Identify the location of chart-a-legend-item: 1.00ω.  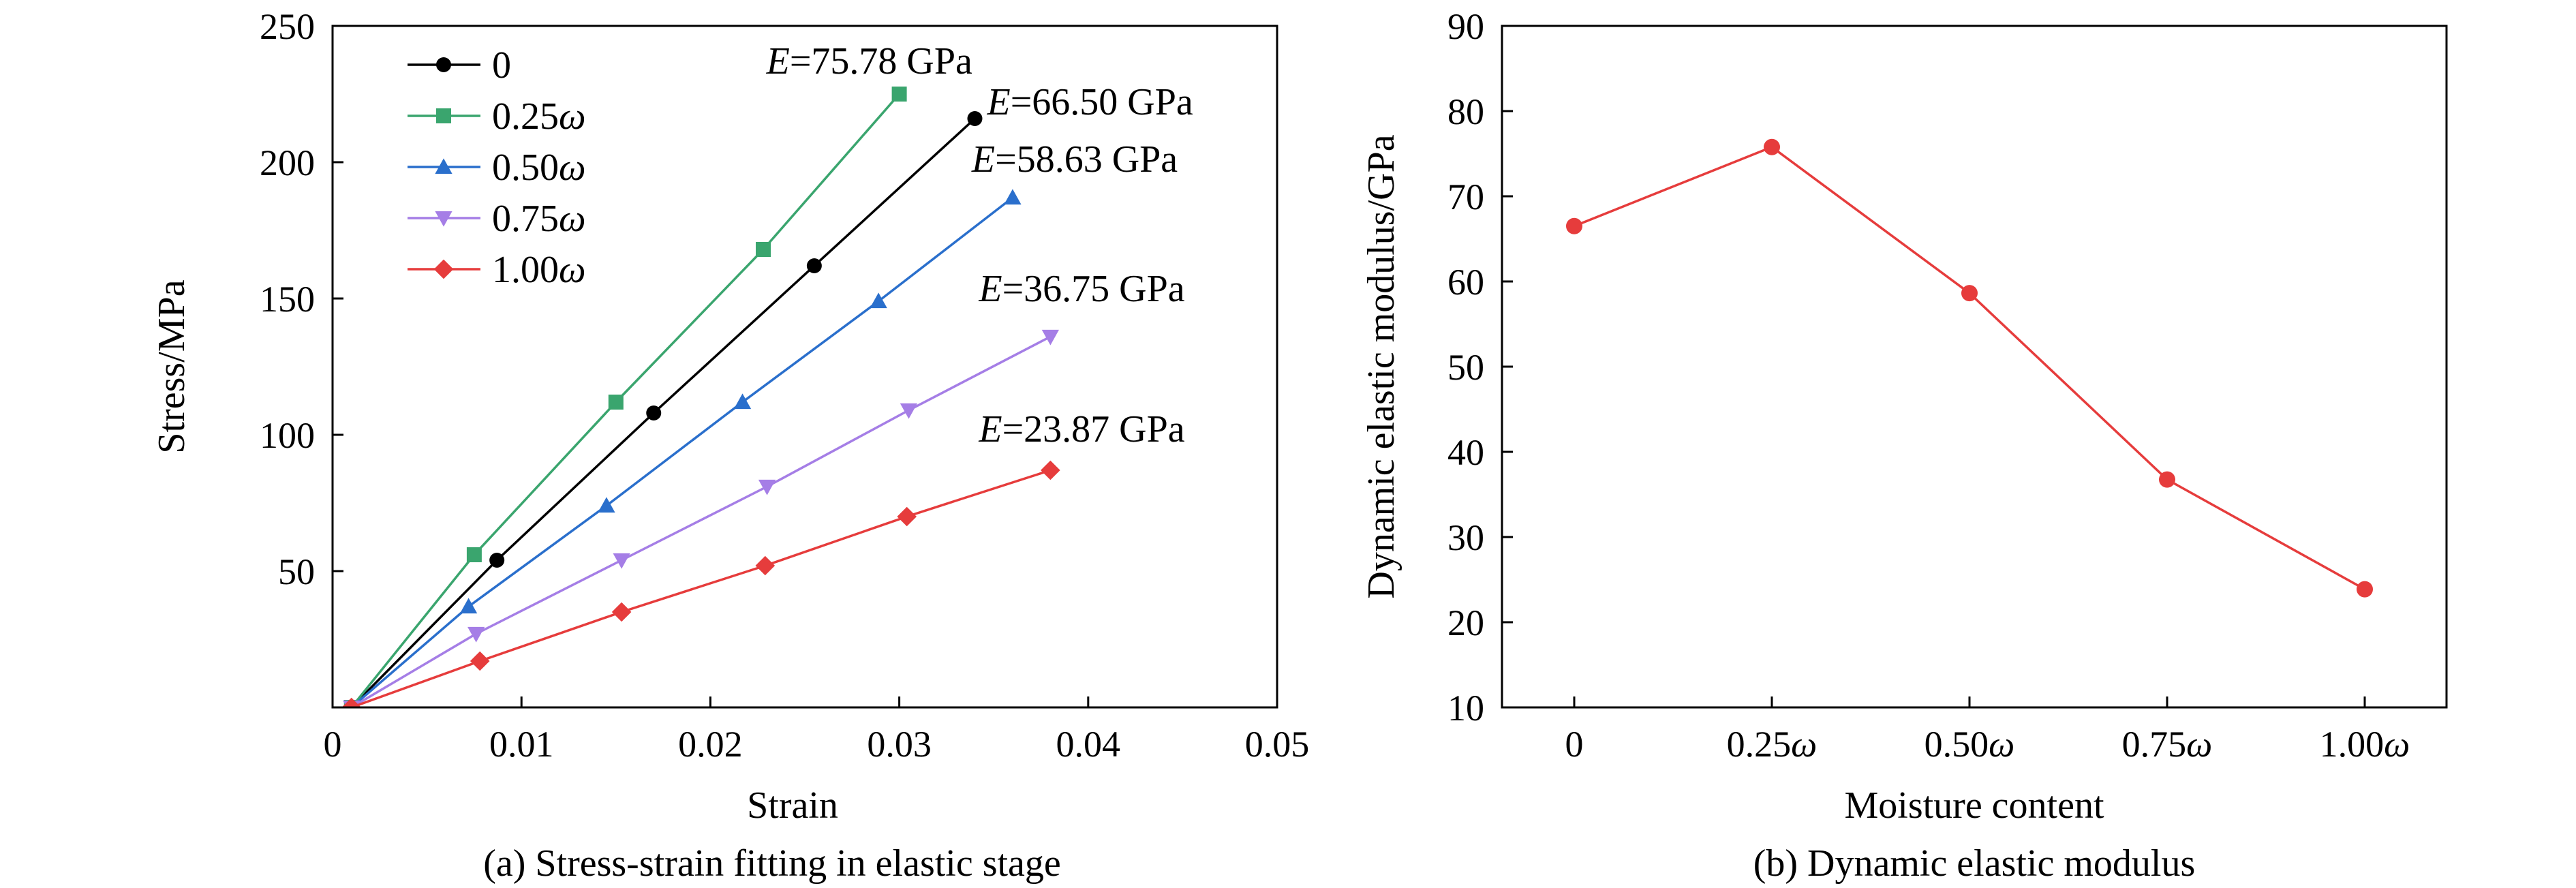
(497, 270).